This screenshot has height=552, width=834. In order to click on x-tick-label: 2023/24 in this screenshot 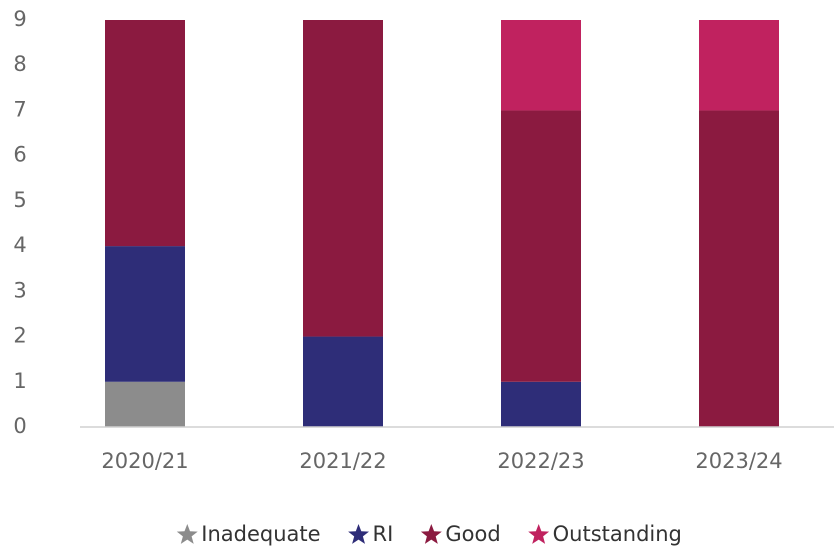, I will do `click(738, 461)`.